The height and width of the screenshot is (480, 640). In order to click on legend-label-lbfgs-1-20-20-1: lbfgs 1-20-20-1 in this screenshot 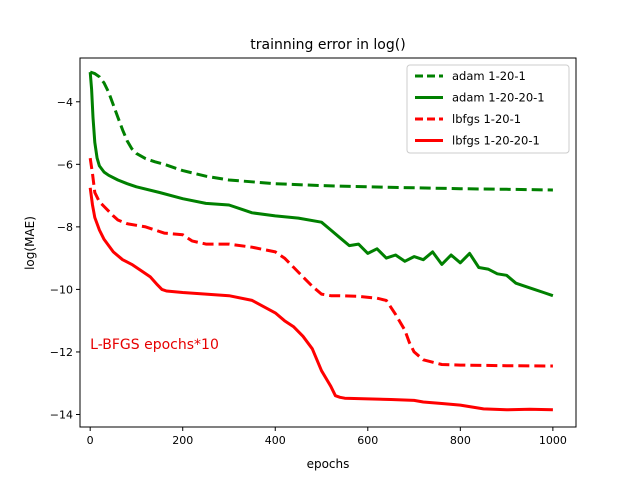, I will do `click(496, 141)`.